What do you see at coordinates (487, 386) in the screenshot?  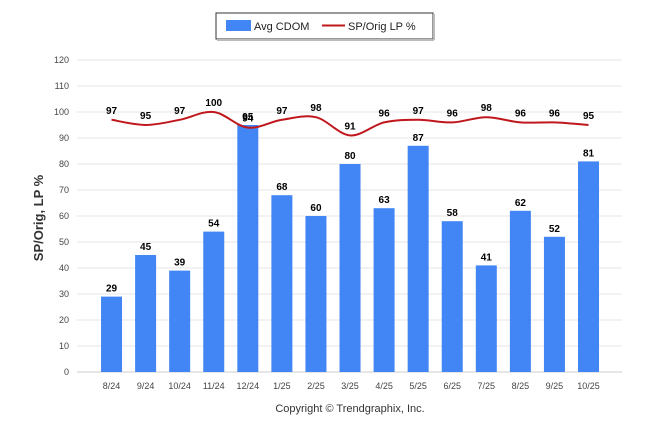 I see `x-tick-label: 7/25` at bounding box center [487, 386].